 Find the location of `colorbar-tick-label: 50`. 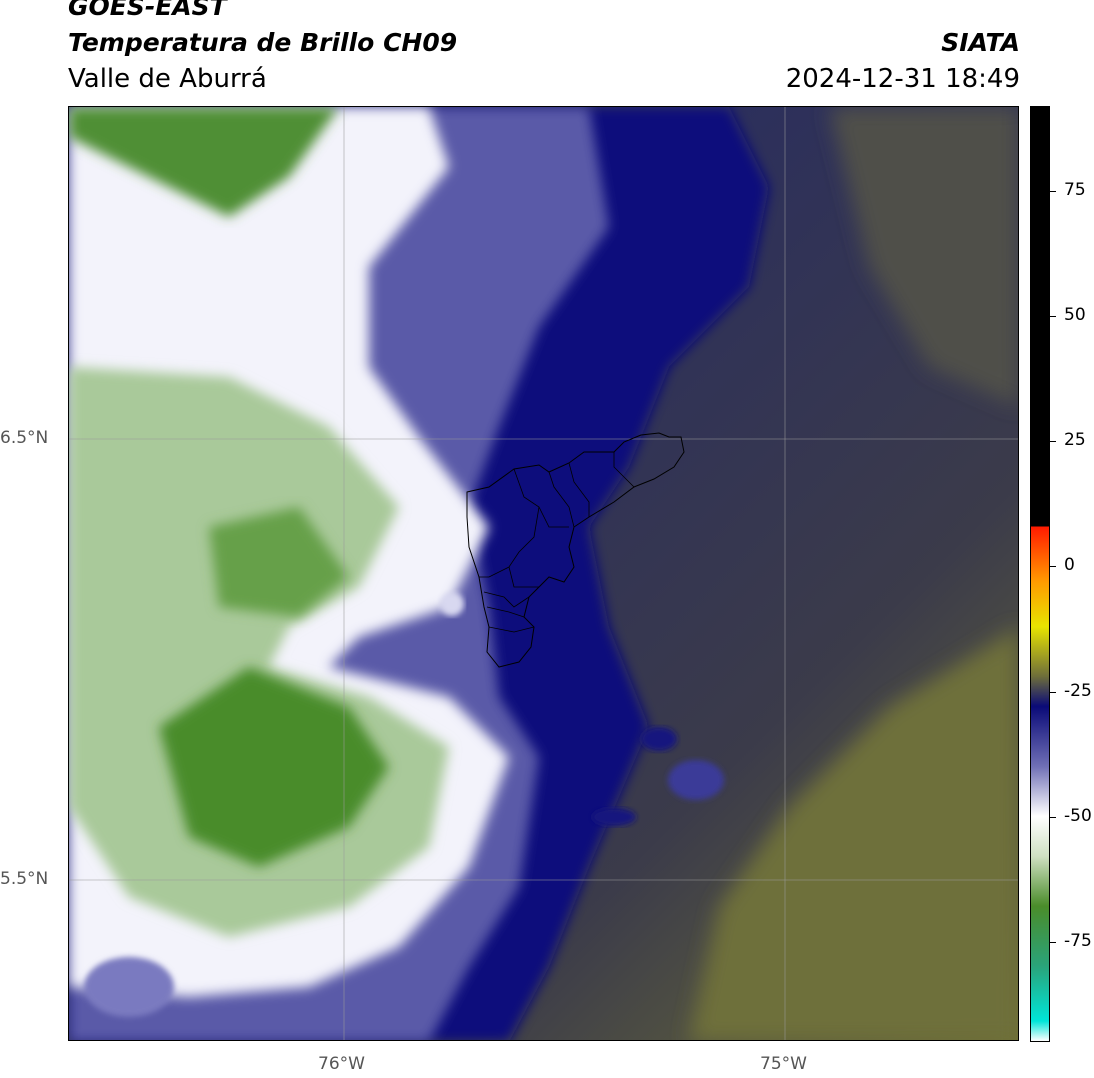

colorbar-tick-label: 50 is located at coordinates (1075, 315).